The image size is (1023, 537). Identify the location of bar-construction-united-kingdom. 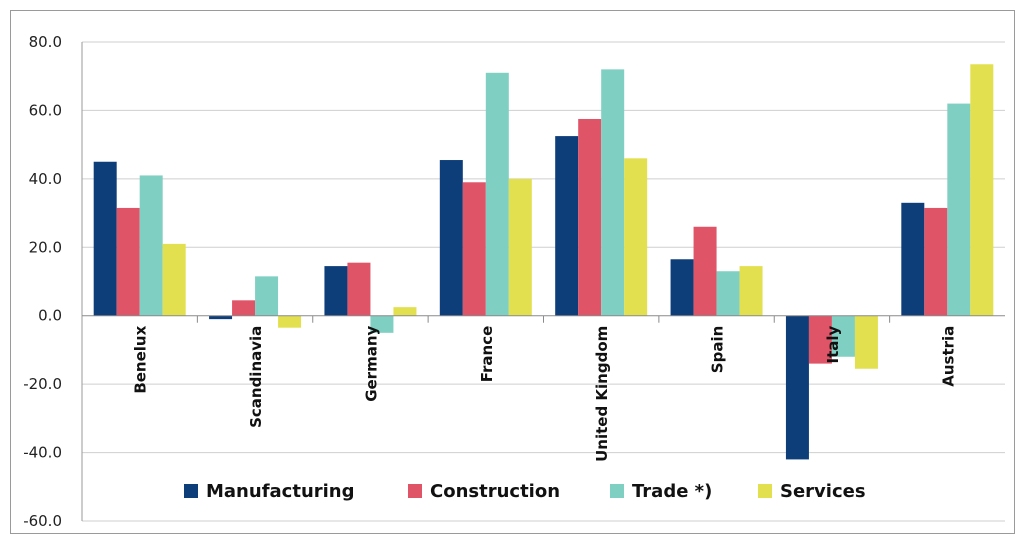
(590, 217).